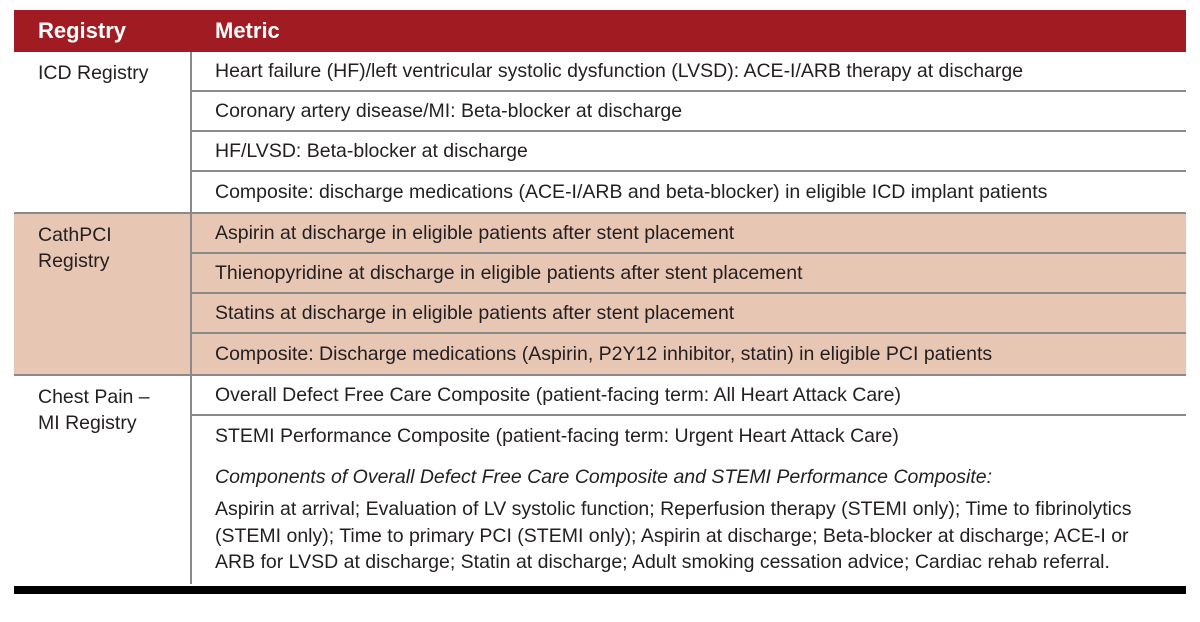 The height and width of the screenshot is (622, 1200). What do you see at coordinates (600, 31) in the screenshot?
I see `table-header-row: Registry Metric` at bounding box center [600, 31].